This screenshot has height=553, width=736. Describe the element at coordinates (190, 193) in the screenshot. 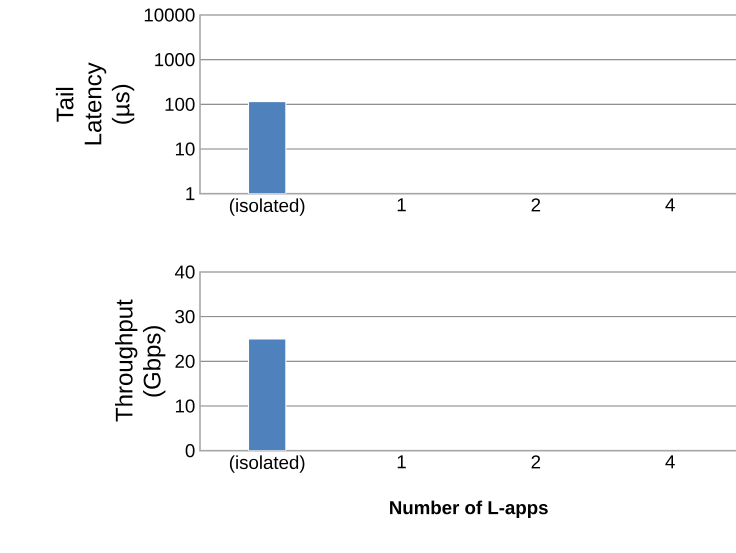

I see `y-tick-label: 1` at that location.